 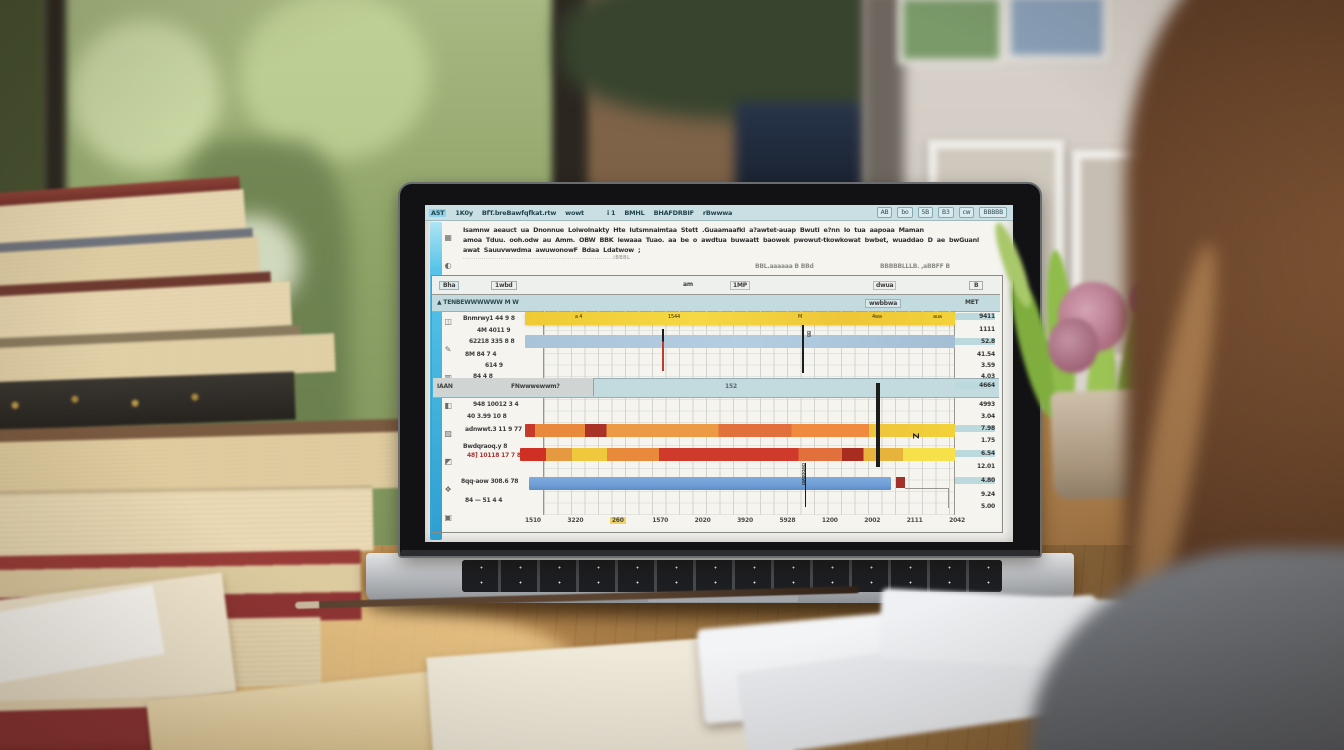 I want to click on milestone-marker-d-label: BwBBBwB, so click(x=803, y=474).